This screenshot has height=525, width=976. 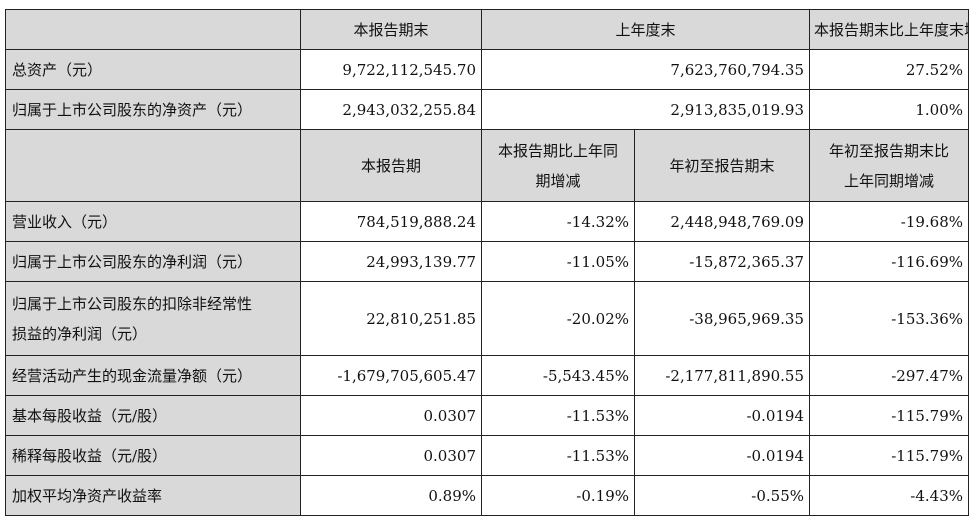 I want to click on header-prior-year-end: 上年度末, so click(x=645, y=29).